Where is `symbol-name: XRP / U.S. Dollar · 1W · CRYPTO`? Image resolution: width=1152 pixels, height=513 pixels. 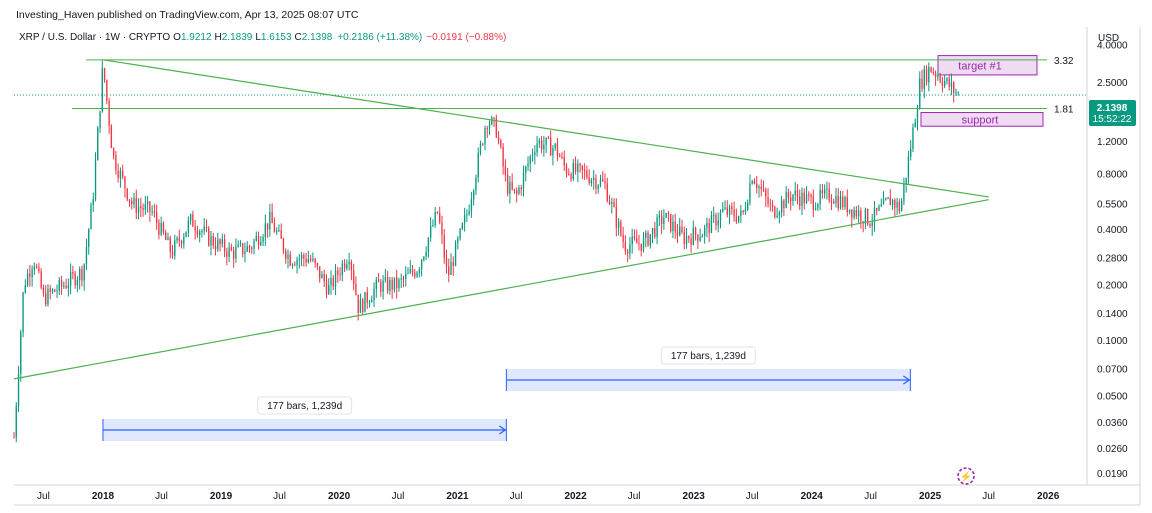 symbol-name: XRP / U.S. Dollar · 1W · CRYPTO is located at coordinates (95, 37).